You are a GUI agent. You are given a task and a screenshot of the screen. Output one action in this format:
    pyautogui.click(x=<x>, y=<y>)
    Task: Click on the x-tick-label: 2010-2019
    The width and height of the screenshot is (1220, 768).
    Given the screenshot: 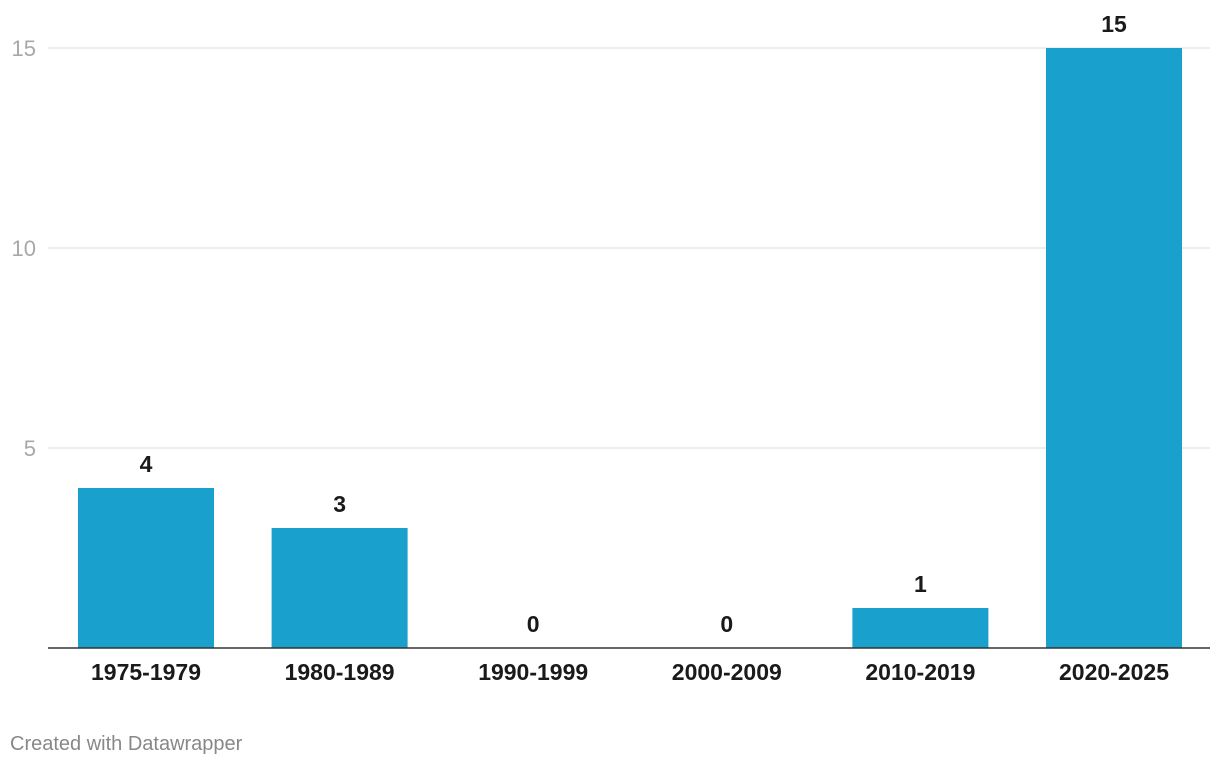 What is the action you would take?
    pyautogui.click(x=920, y=672)
    